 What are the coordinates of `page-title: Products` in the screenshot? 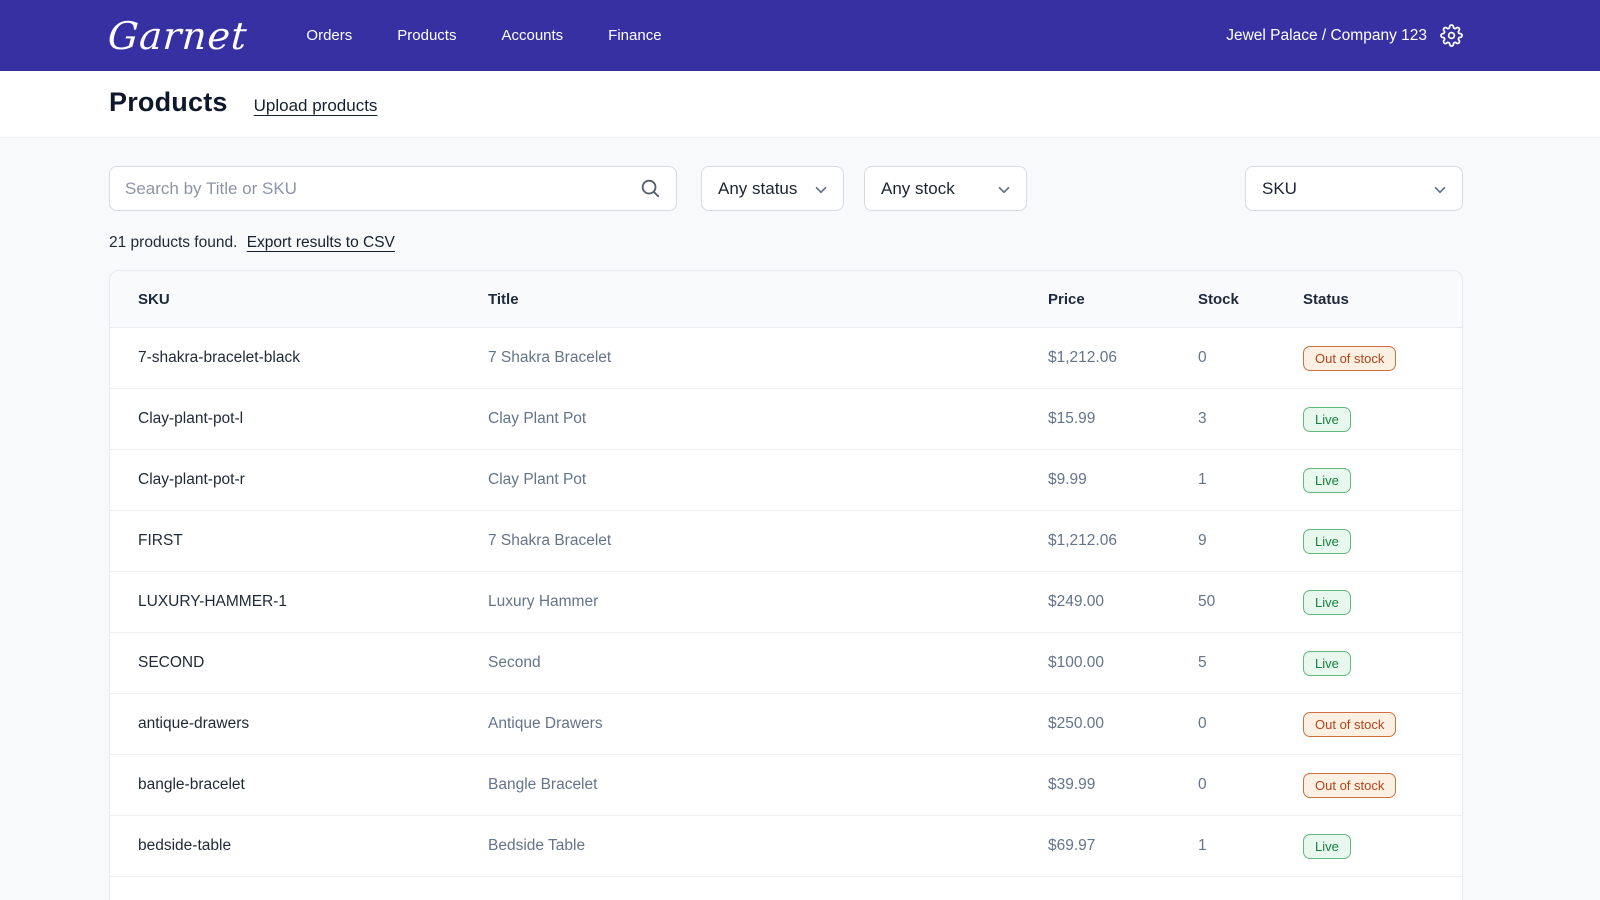 It's located at (168, 102).